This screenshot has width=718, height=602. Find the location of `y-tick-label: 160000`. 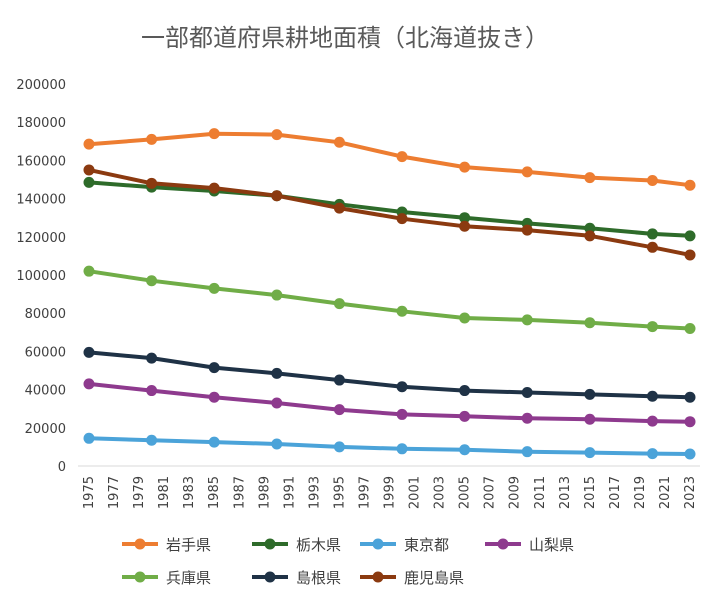

y-tick-label: 160000 is located at coordinates (41, 161).